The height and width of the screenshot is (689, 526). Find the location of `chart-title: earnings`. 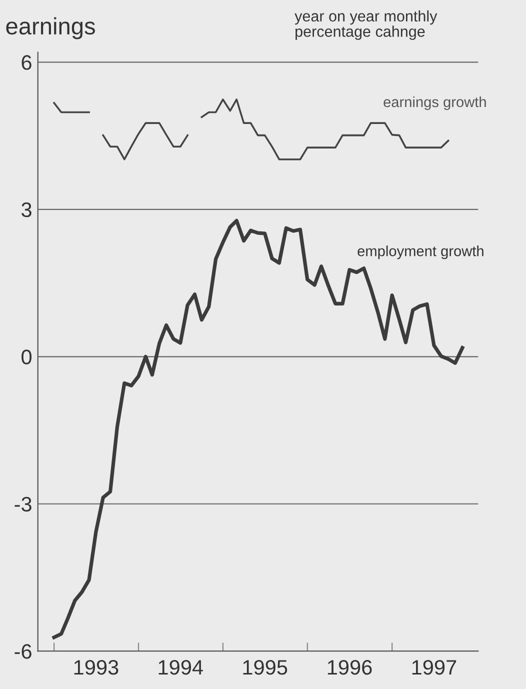

chart-title: earnings is located at coordinates (50, 28).